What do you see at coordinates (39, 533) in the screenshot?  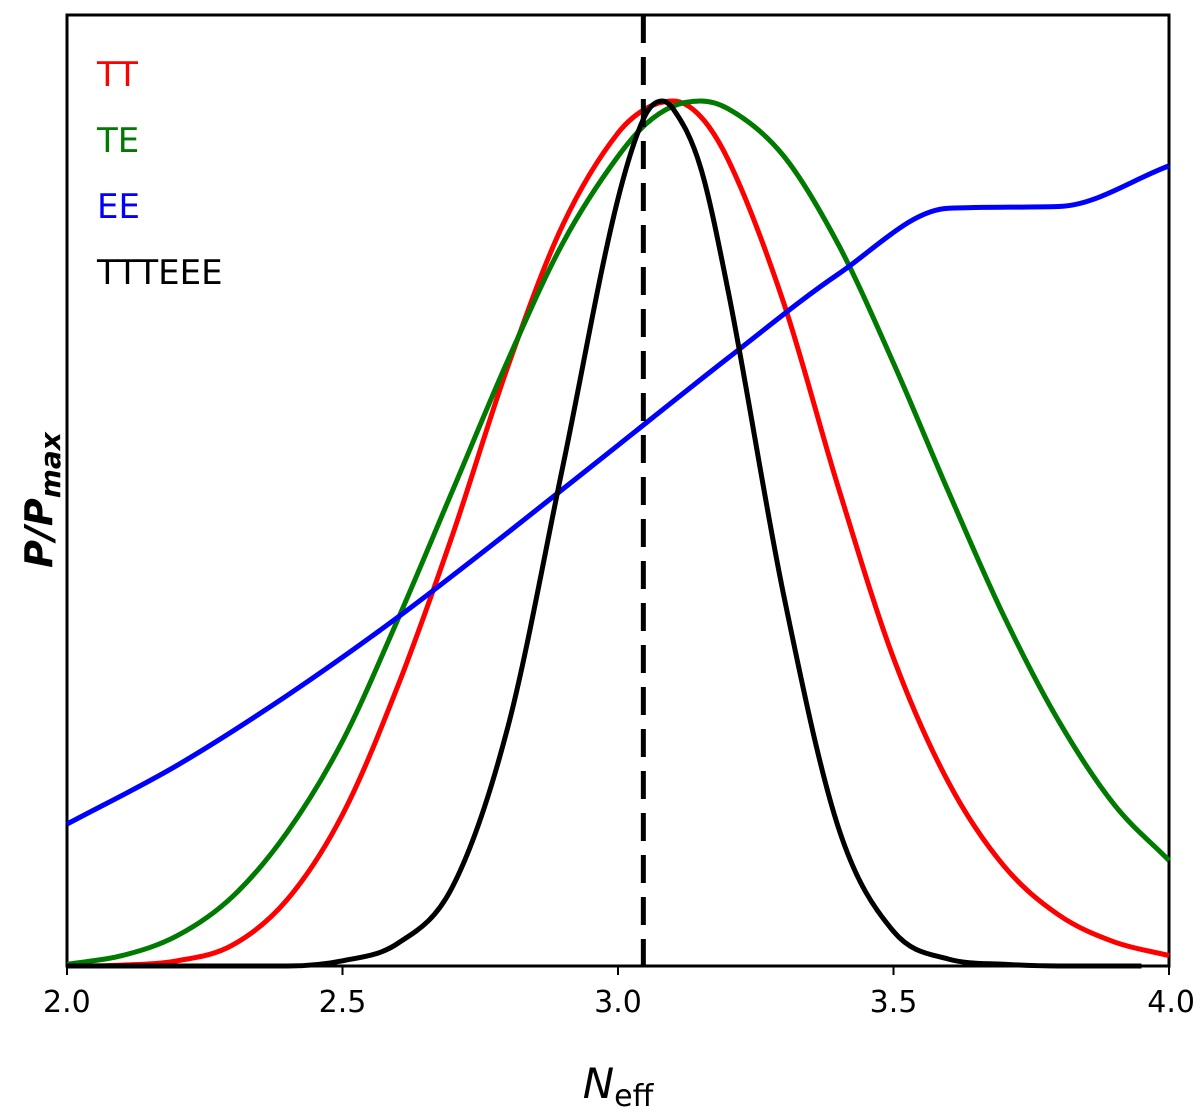 I see `y-axis-label-slash: /` at bounding box center [39, 533].